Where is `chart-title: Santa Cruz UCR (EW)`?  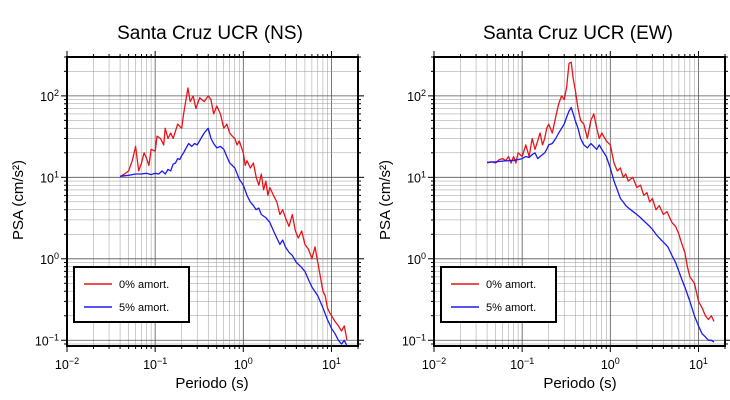 chart-title: Santa Cruz UCR (EW) is located at coordinates (578, 33).